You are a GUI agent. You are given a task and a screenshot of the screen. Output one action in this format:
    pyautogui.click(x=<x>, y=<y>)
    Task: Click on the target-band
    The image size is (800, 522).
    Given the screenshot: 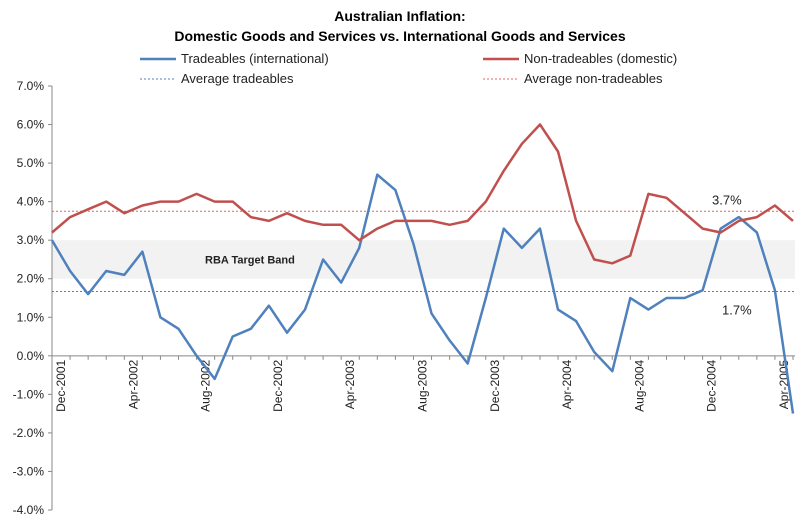 What is the action you would take?
    pyautogui.click(x=423, y=259)
    